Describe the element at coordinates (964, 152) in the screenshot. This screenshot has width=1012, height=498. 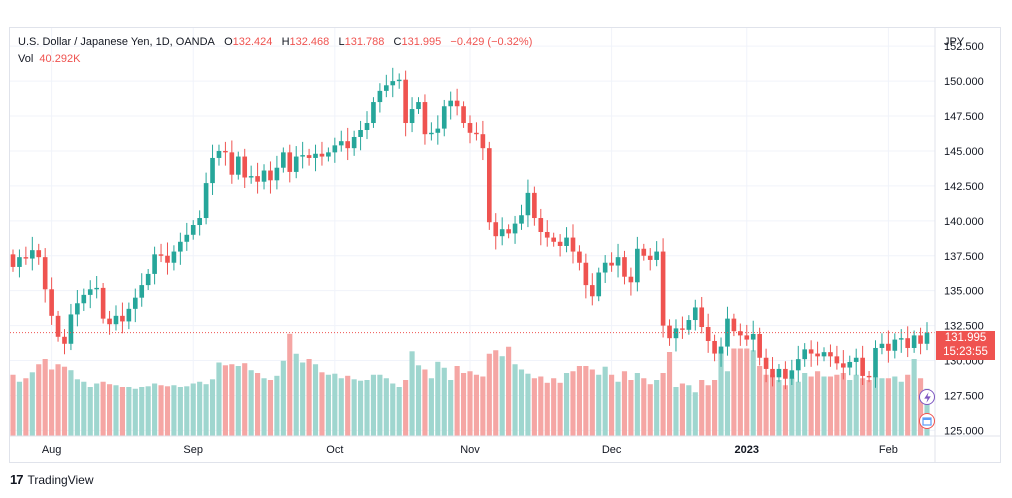
I see `y-tick-label: 145.000` at that location.